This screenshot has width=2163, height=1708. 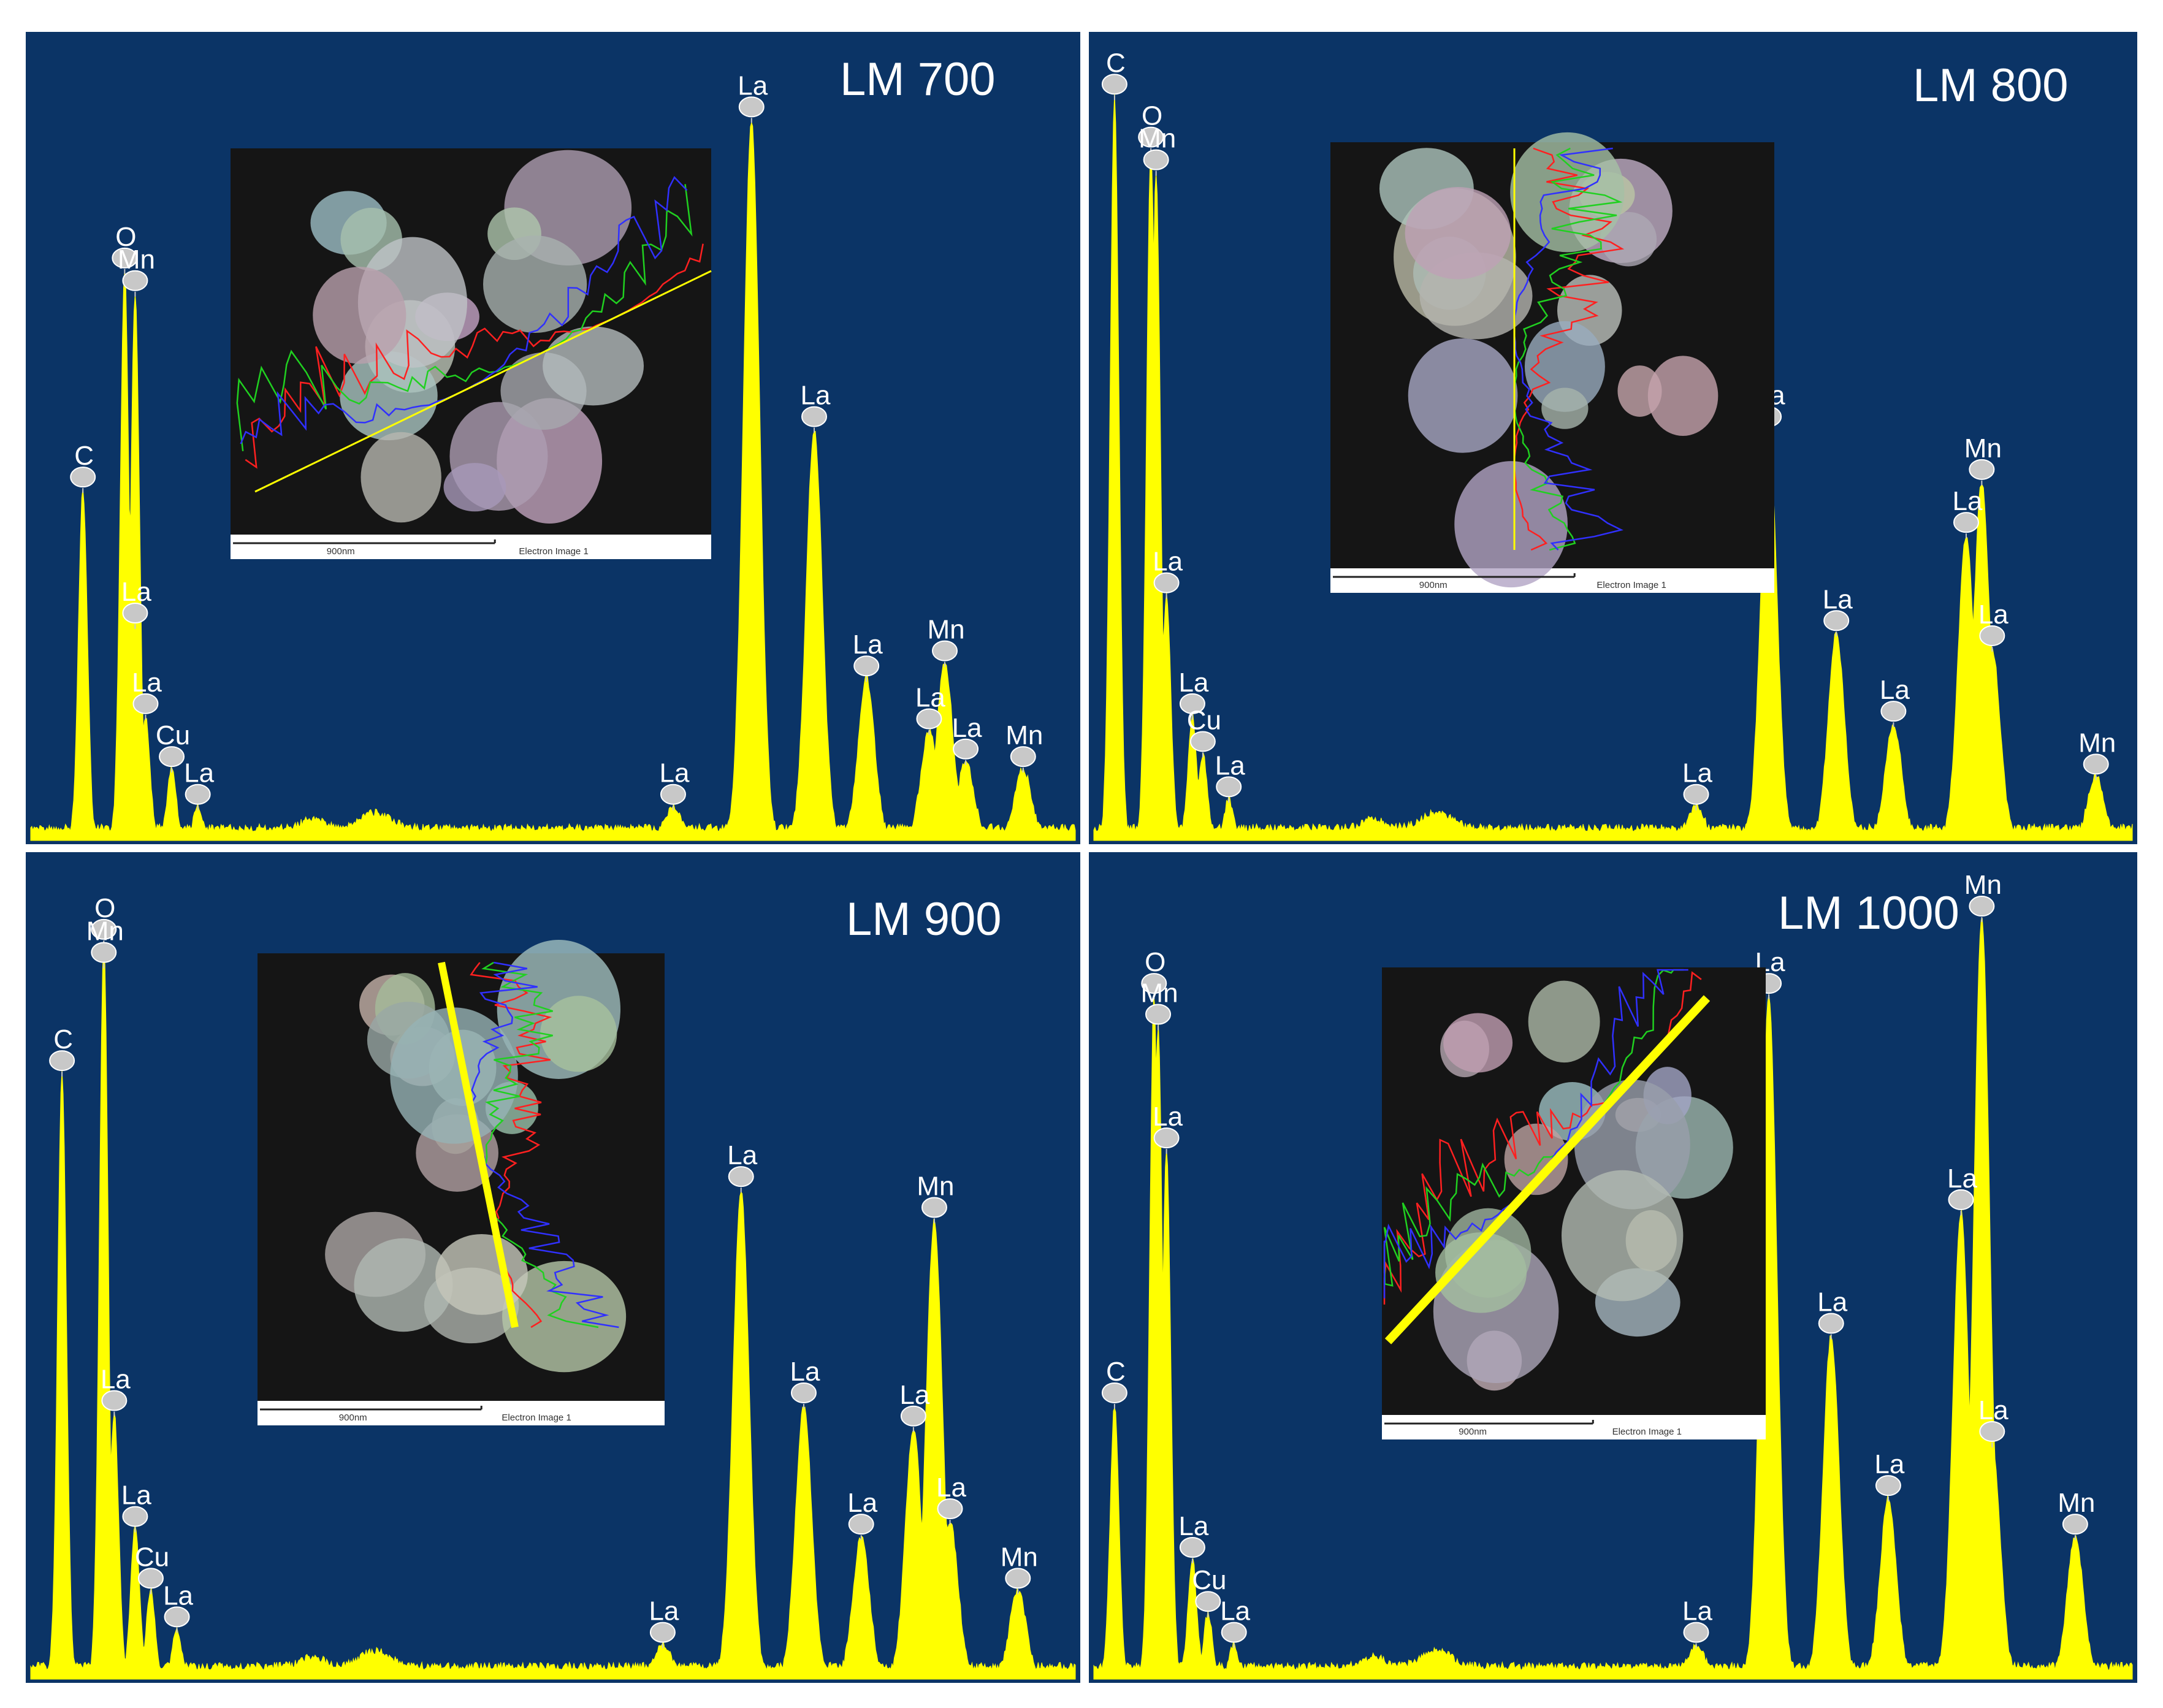 I want to click on peak-label: Cu, so click(x=1204, y=720).